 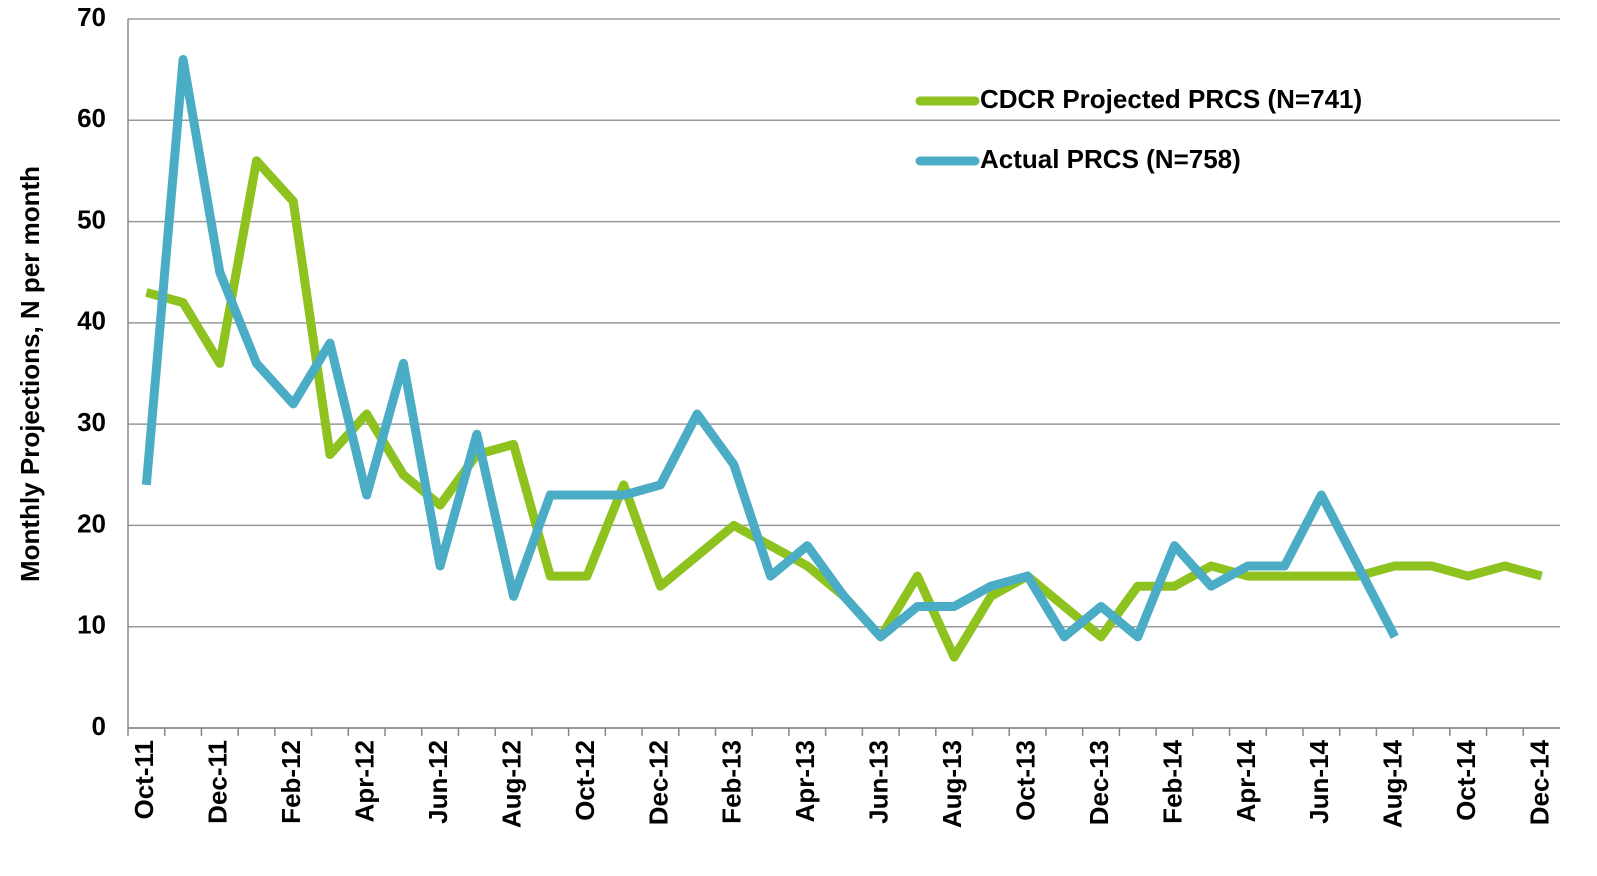 What do you see at coordinates (952, 784) in the screenshot?
I see `x-tick-label: Aug-13` at bounding box center [952, 784].